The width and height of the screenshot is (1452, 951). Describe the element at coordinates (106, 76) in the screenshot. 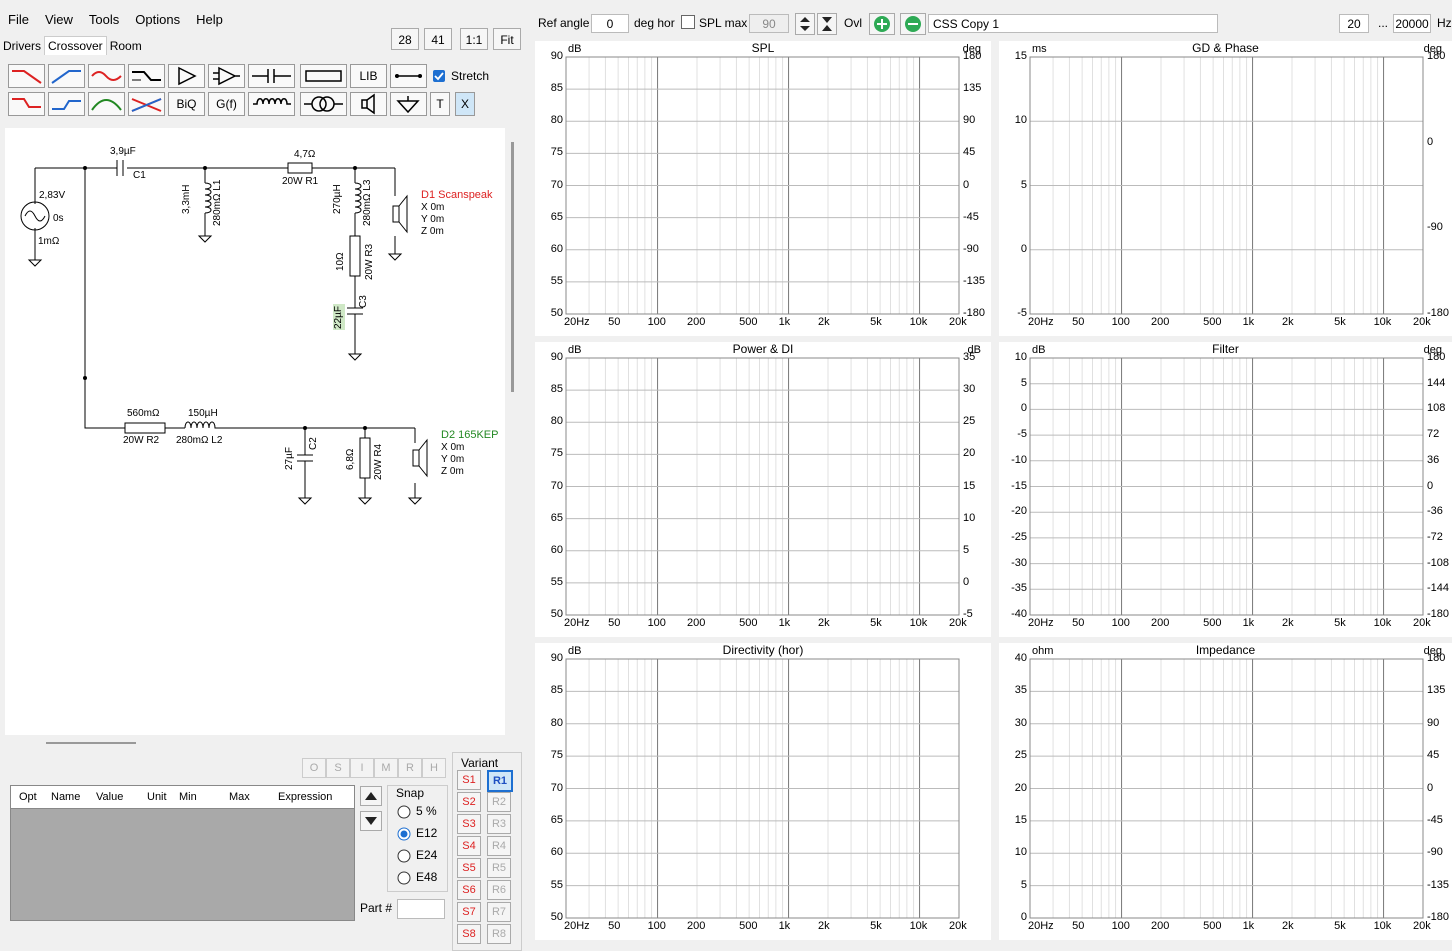

I see `peak-red-button` at that location.